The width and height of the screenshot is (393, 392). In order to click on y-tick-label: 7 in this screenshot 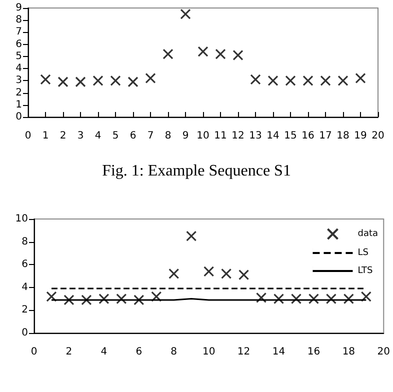, I will do `click(19, 32)`.